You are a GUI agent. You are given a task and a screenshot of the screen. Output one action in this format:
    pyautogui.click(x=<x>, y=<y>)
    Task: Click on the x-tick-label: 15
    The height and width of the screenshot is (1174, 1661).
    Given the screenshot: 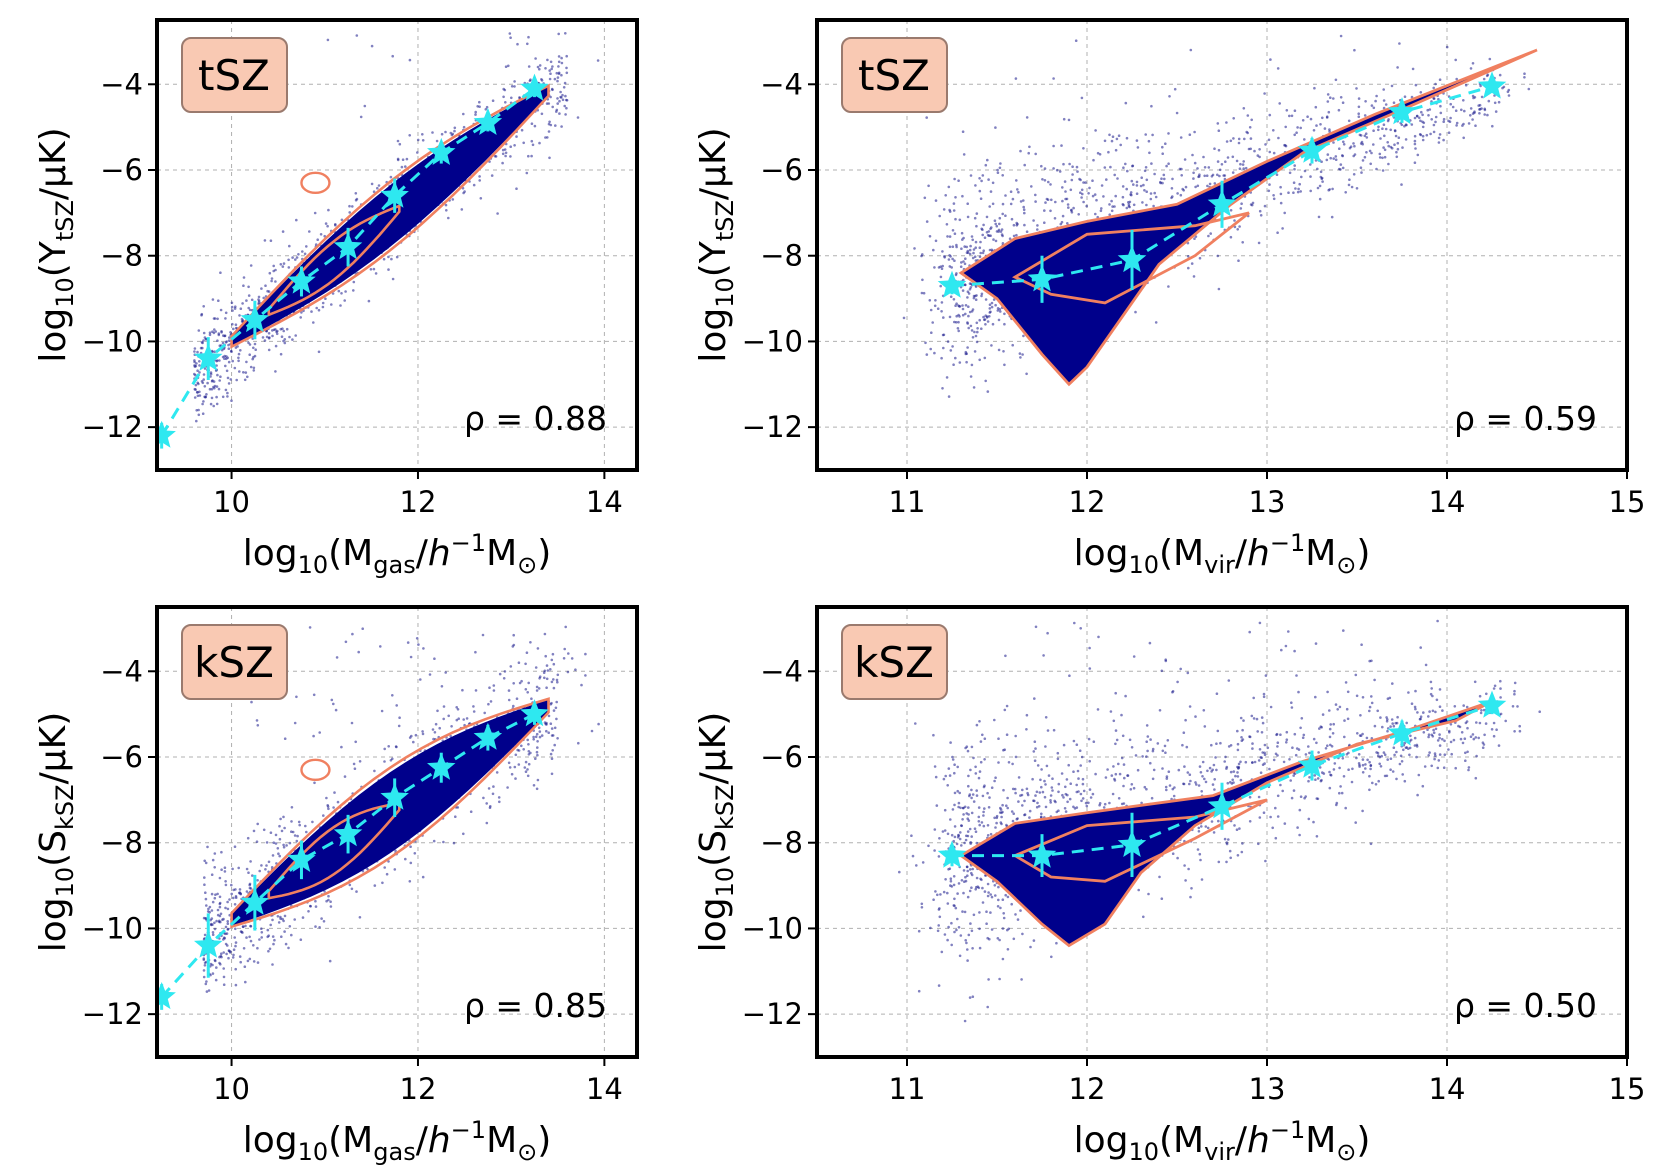 What is the action you would take?
    pyautogui.click(x=1627, y=502)
    